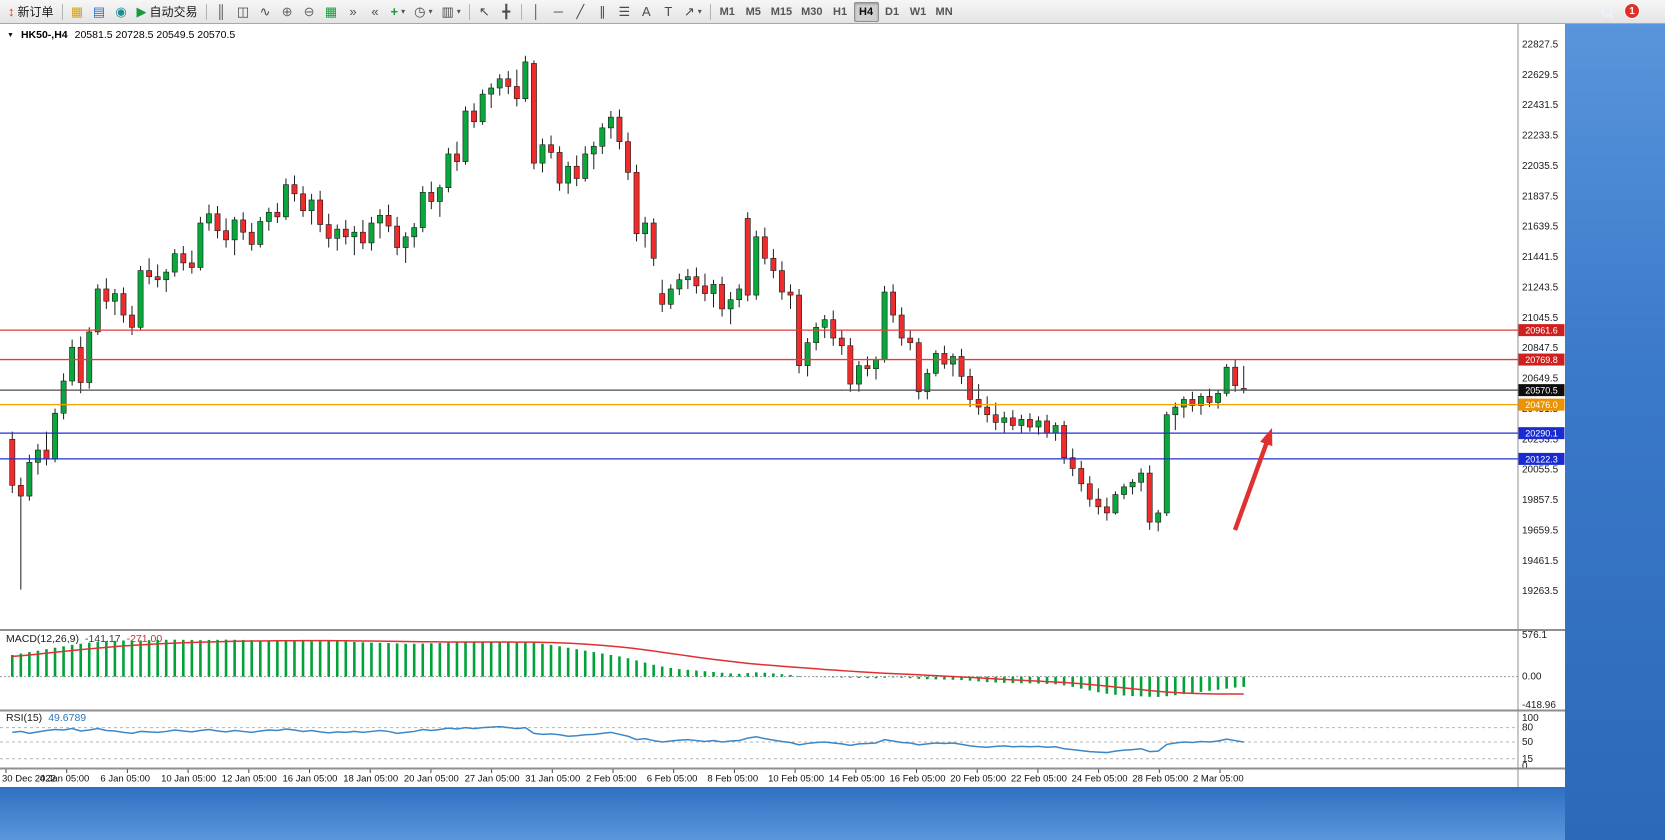 The height and width of the screenshot is (840, 1665). What do you see at coordinates (155, 35) in the screenshot?
I see `chart-ohlc-values: 20581.5 20728.5 20549.5 20570.5` at bounding box center [155, 35].